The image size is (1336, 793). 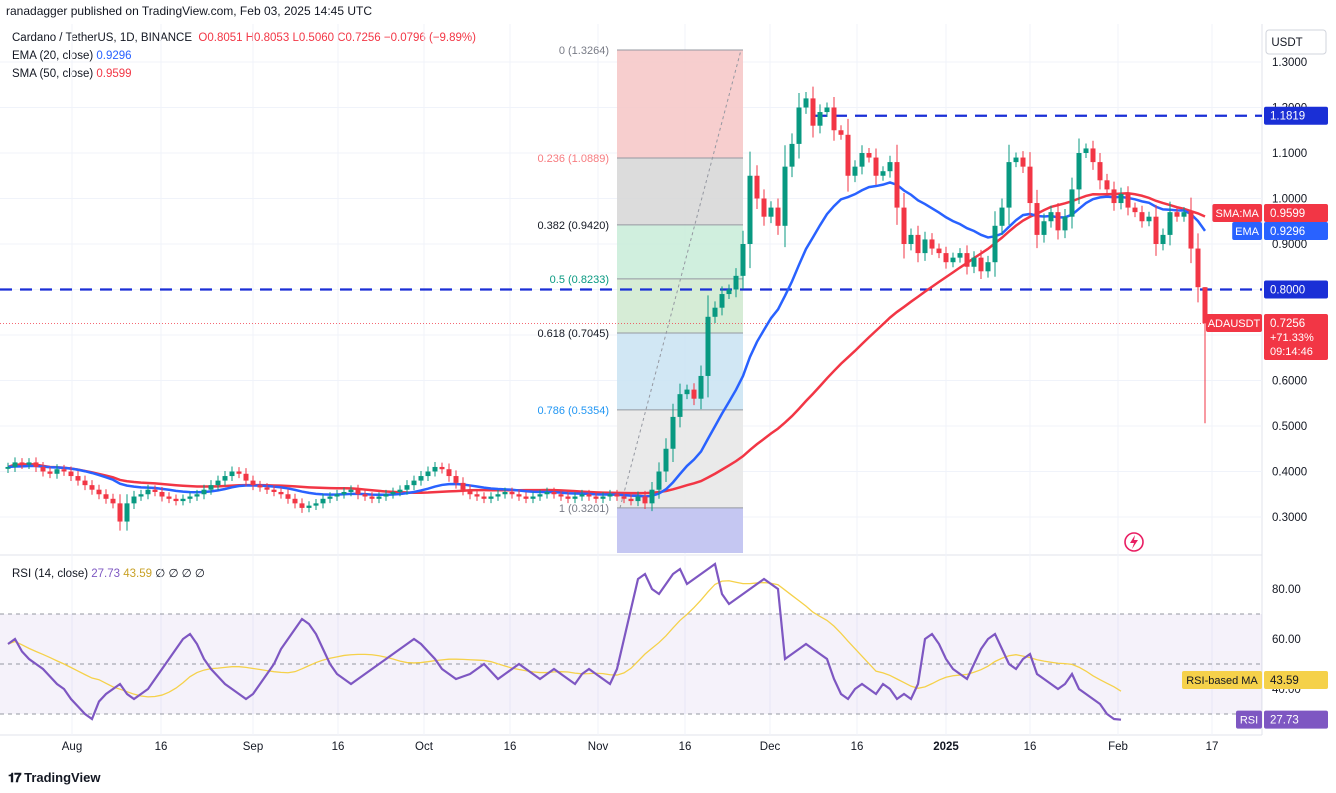 What do you see at coordinates (1287, 214) in the screenshot?
I see `sma-badge-value: 0.9599` at bounding box center [1287, 214].